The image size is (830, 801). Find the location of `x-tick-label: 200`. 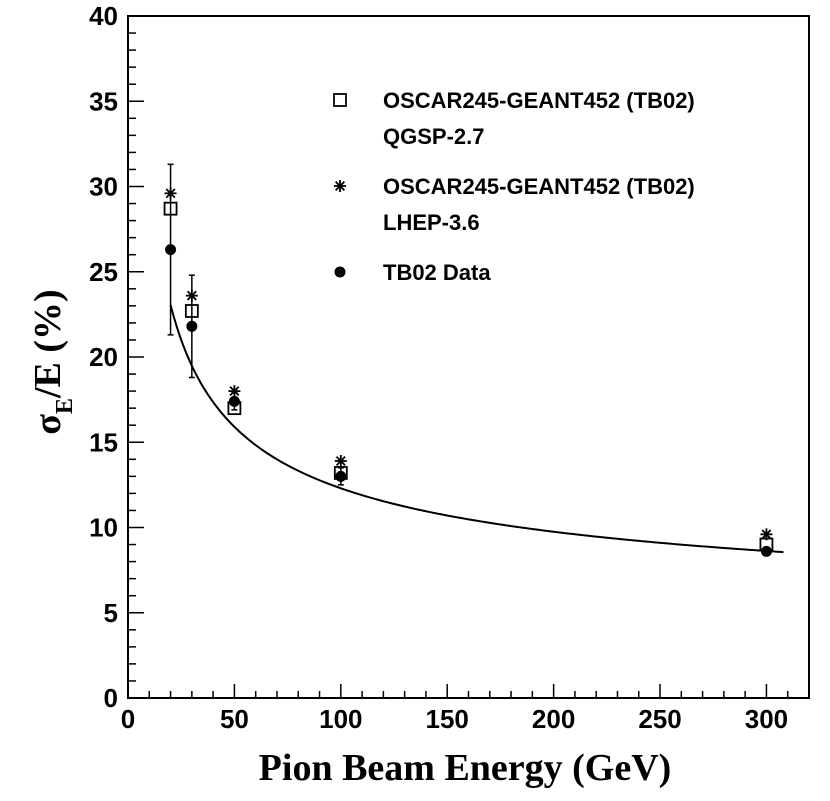

x-tick-label: 200 is located at coordinates (553, 719).